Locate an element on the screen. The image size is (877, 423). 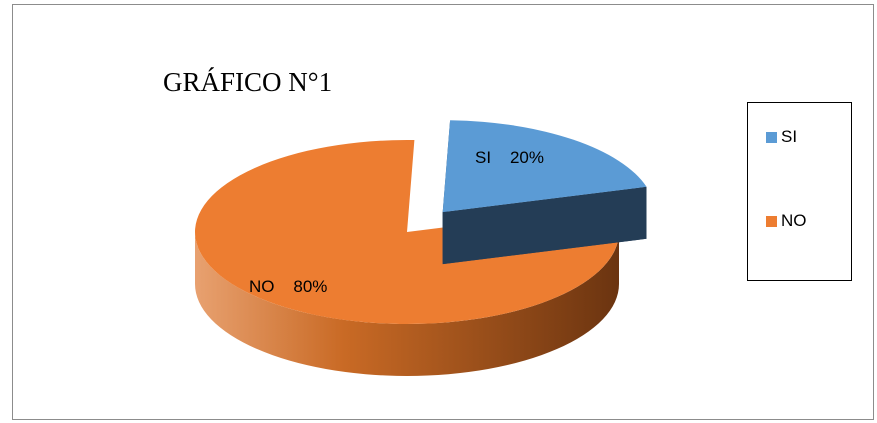
legend-entry-si: SI is located at coordinates (781, 137).